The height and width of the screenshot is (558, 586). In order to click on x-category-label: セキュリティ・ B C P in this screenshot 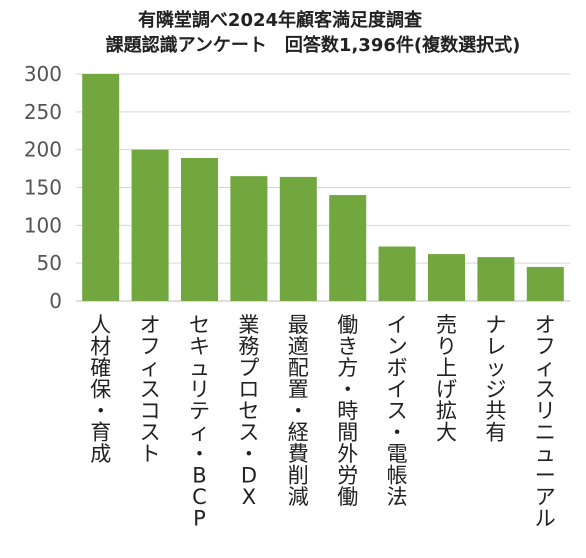, I will do `click(199, 422)`.